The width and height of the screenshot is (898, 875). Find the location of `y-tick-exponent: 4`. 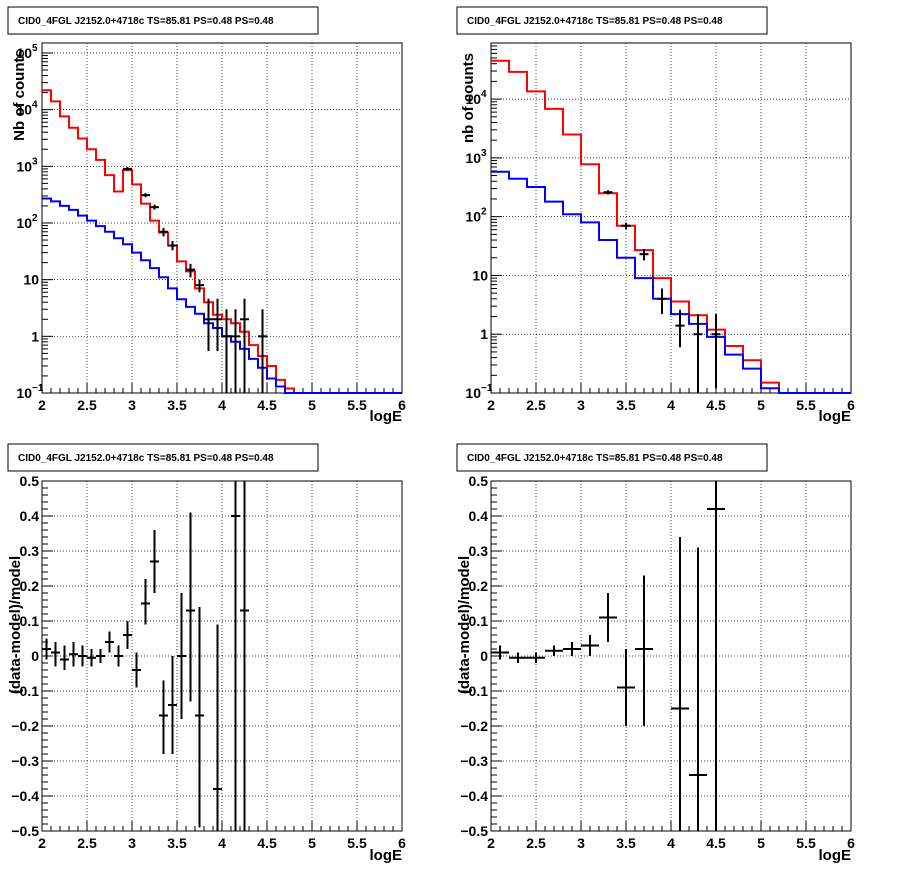

y-tick-exponent: 4 is located at coordinates (35, 105).